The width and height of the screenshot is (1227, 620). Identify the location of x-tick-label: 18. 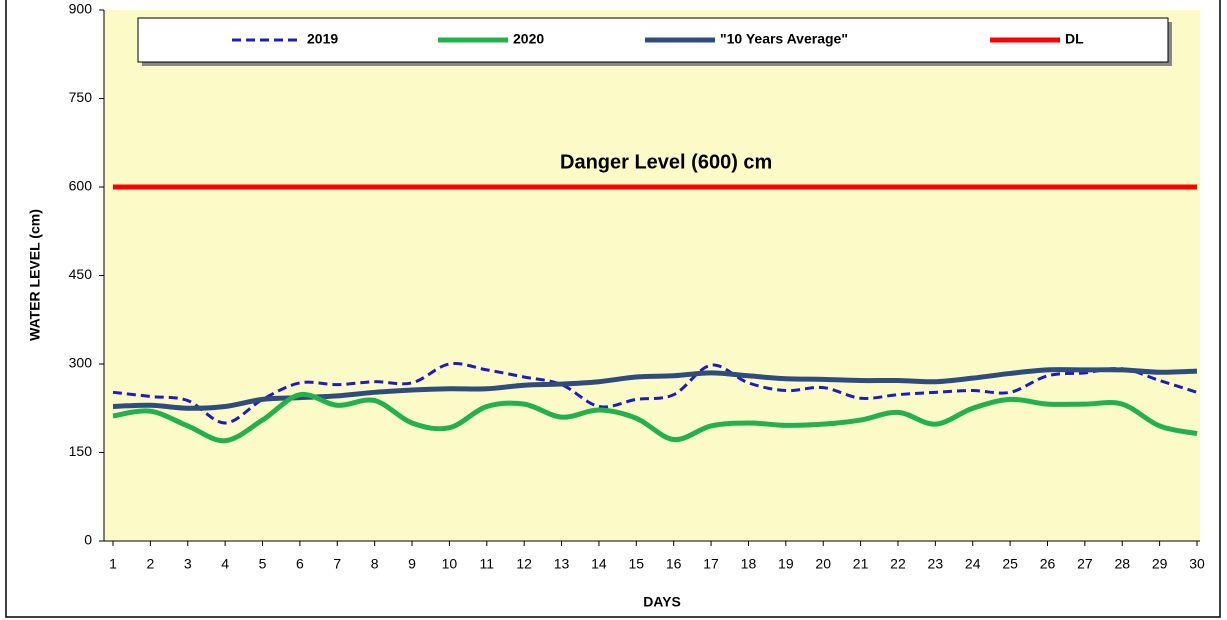
(749, 564).